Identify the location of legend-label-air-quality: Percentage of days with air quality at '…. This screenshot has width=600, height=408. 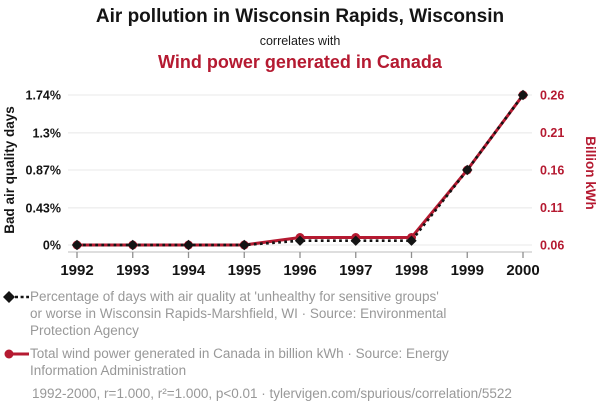
(238, 313).